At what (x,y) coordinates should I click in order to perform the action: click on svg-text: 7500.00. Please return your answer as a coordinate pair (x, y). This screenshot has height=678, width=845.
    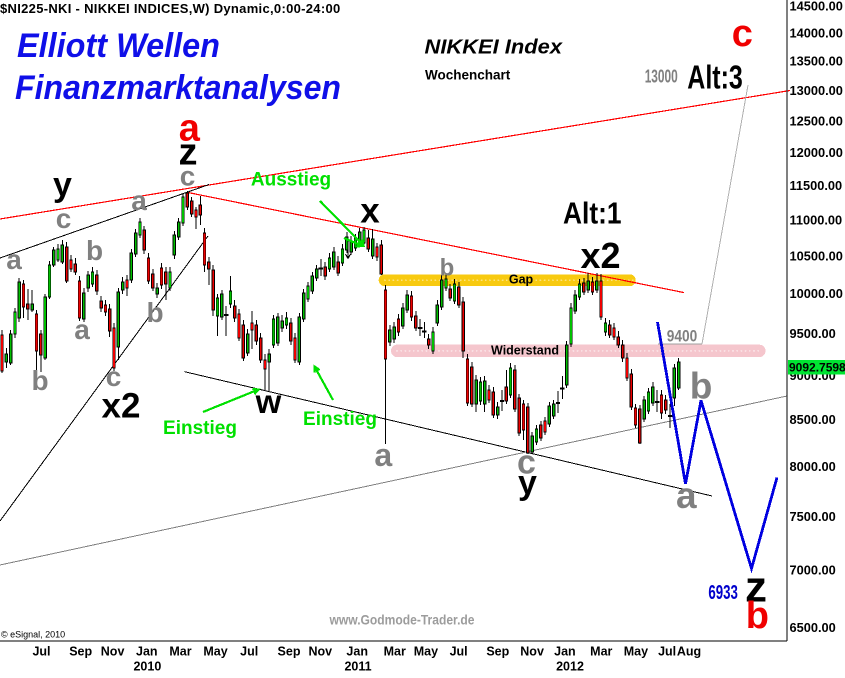
    Looking at the image, I should click on (813, 516).